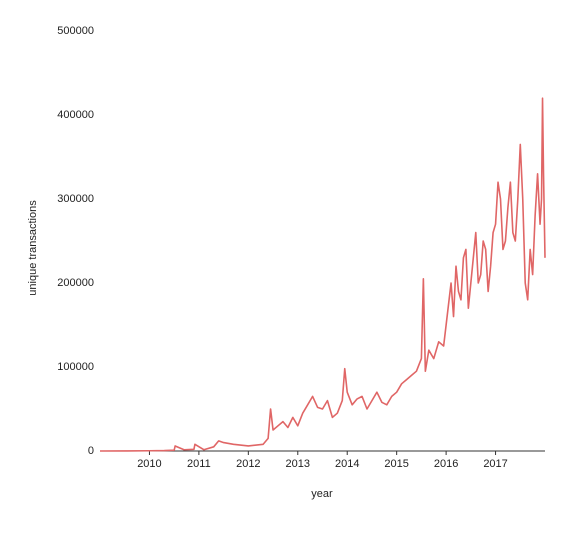 This screenshot has width=572, height=533. Describe the element at coordinates (446, 464) in the screenshot. I see `x-tick-label: 2016` at that location.